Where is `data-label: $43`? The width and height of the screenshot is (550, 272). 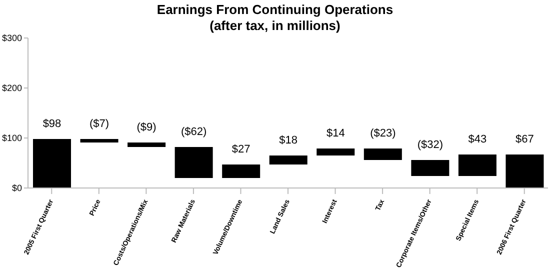
data-label: $43 is located at coordinates (477, 140).